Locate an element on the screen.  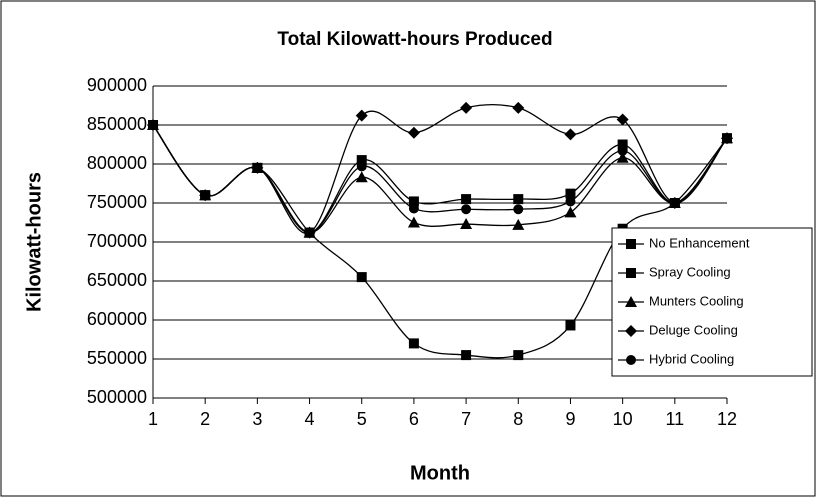
legend-label: No Enhancement is located at coordinates (699, 242).